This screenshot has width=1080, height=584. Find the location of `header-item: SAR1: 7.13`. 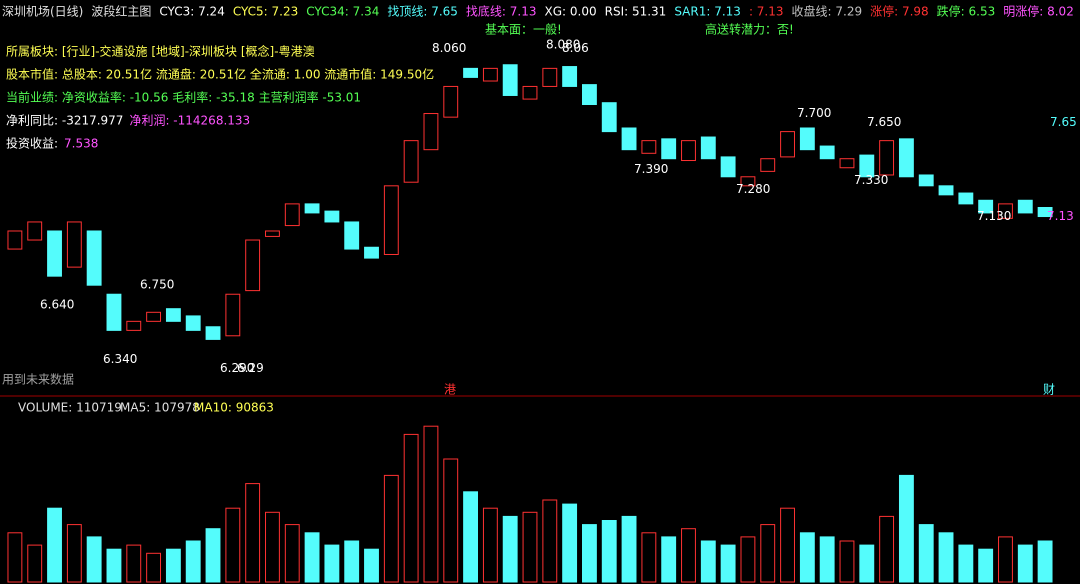

header-item: SAR1: 7.13 is located at coordinates (707, 12).